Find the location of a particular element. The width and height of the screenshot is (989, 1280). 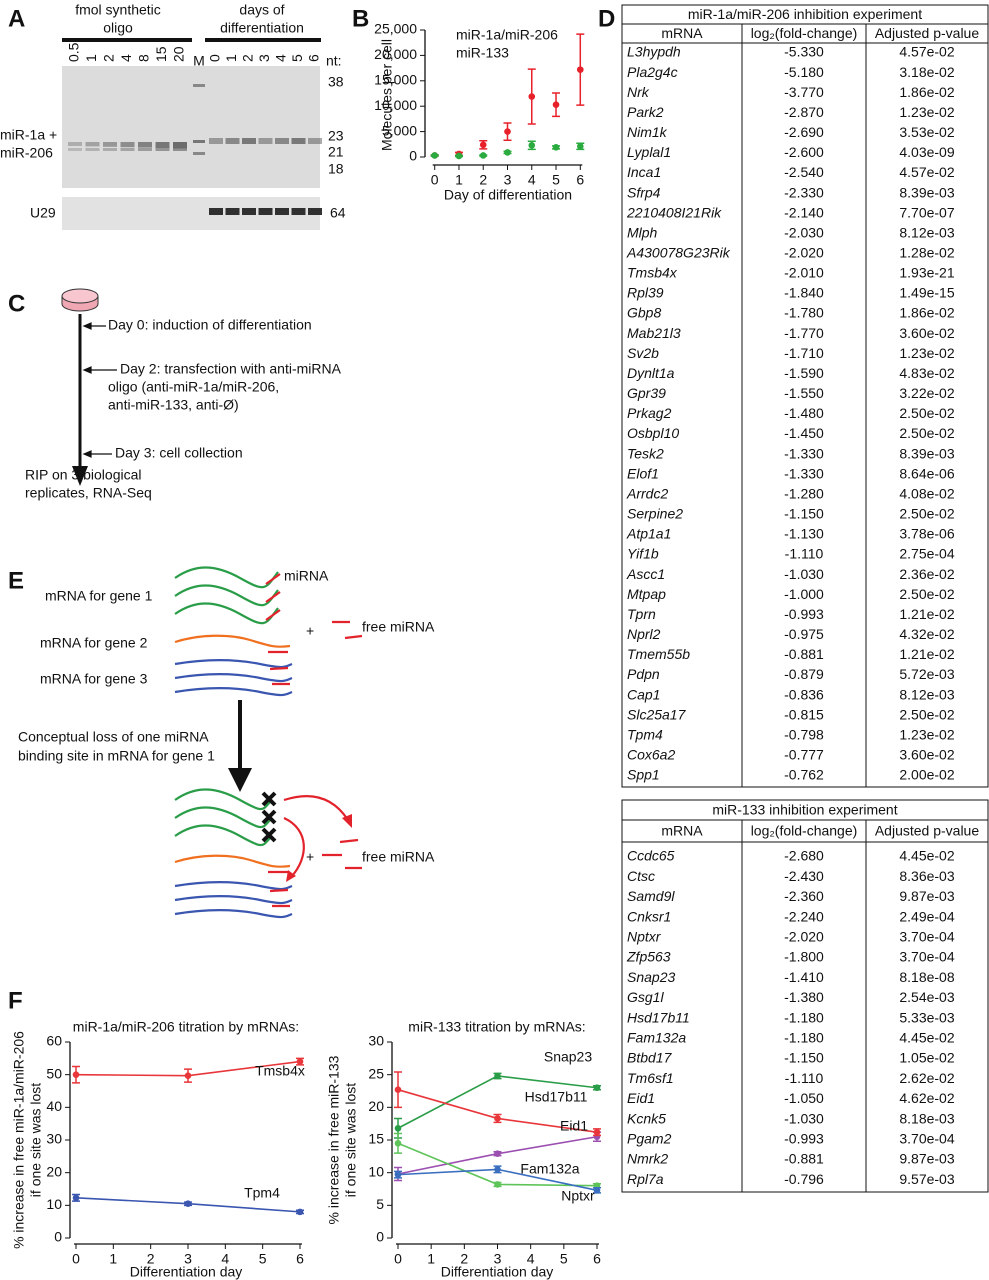

gene-name: Tpm4 is located at coordinates (645, 734).